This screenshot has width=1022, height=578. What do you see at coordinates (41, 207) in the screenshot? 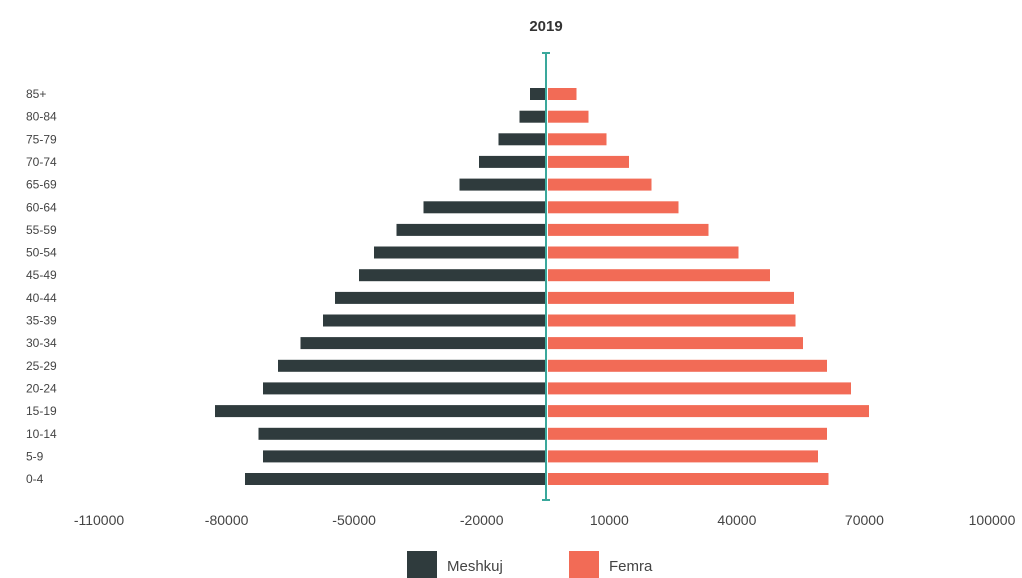
I see `y-tick-label: 60-64` at bounding box center [41, 207].